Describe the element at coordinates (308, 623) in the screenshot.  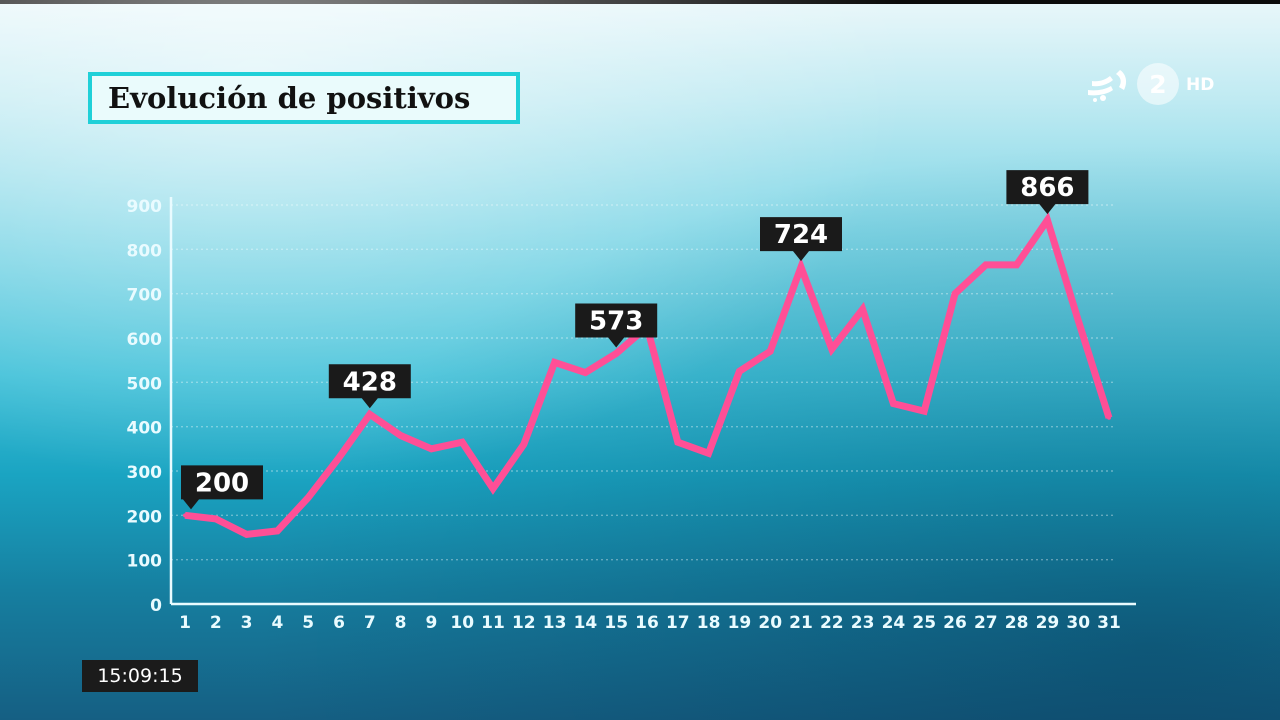
I see `x-tick-label: 5` at that location.